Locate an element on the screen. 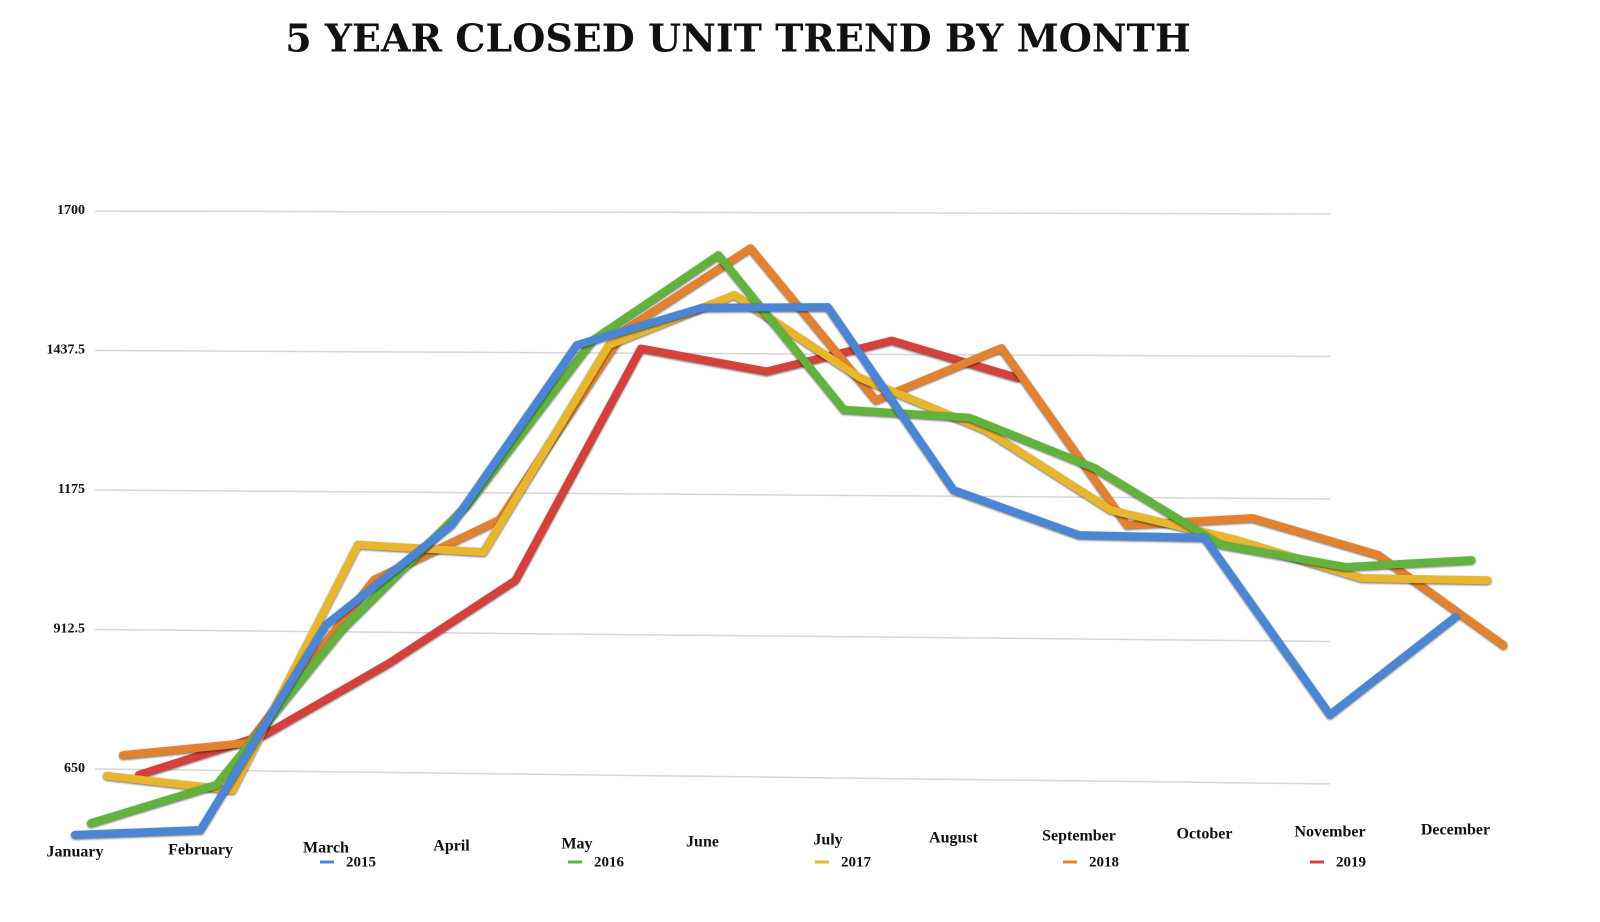  y-tick-label: 1175 is located at coordinates (71, 489).